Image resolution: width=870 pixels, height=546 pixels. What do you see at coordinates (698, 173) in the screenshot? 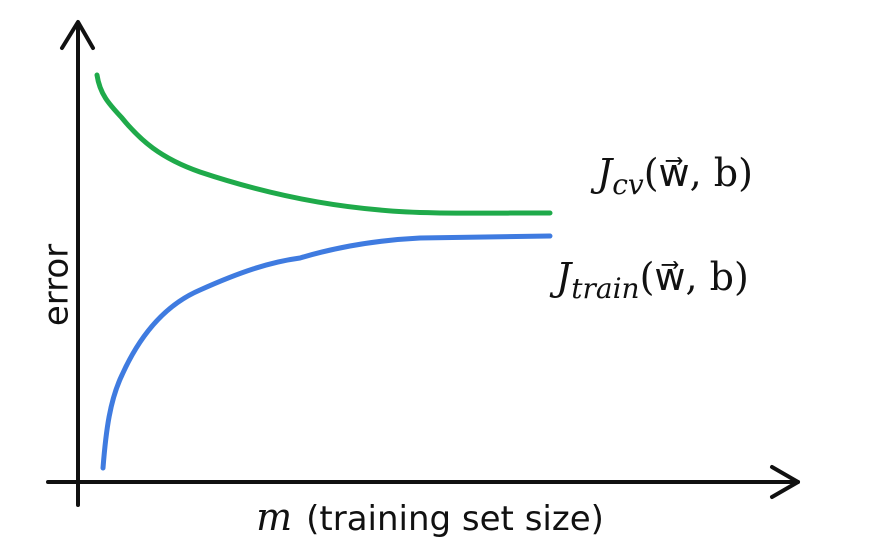
I see `cv-args: (w⃗, b)` at bounding box center [698, 173].